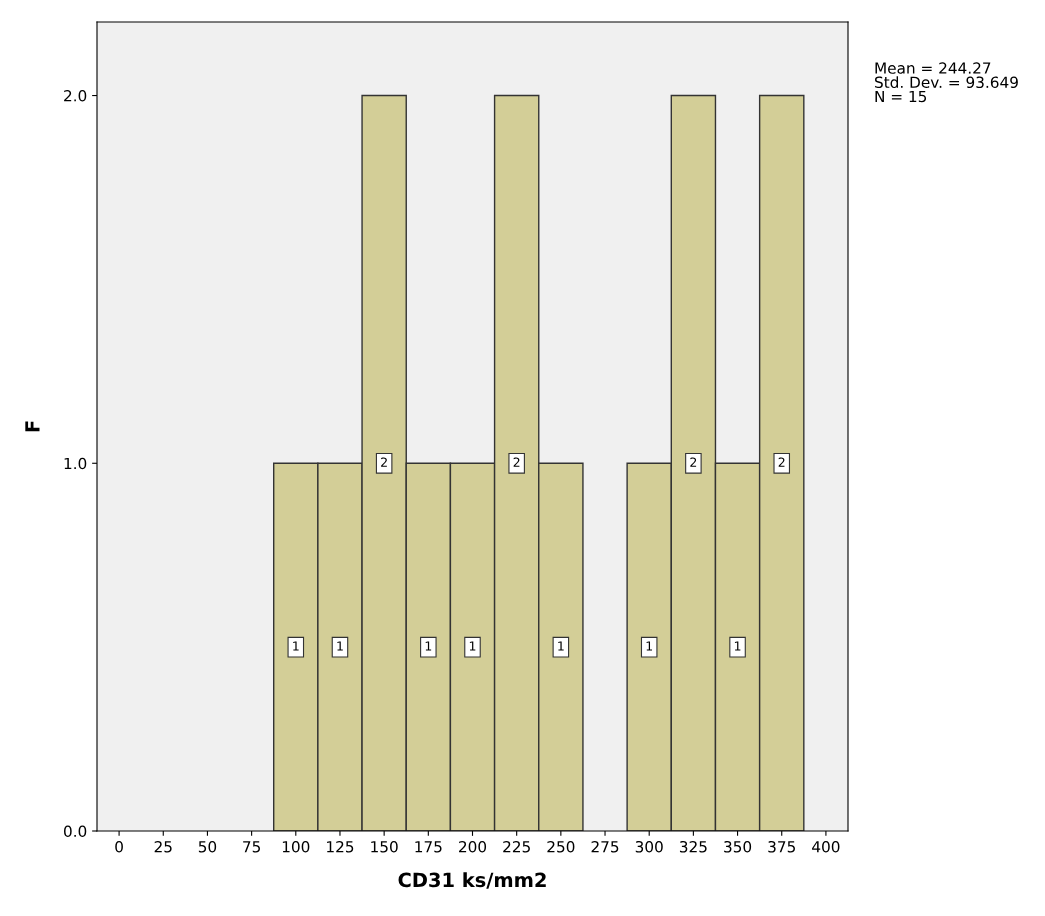 This screenshot has height=916, width=1045. Describe the element at coordinates (75, 463) in the screenshot. I see `y-tick-label: 1.0` at that location.